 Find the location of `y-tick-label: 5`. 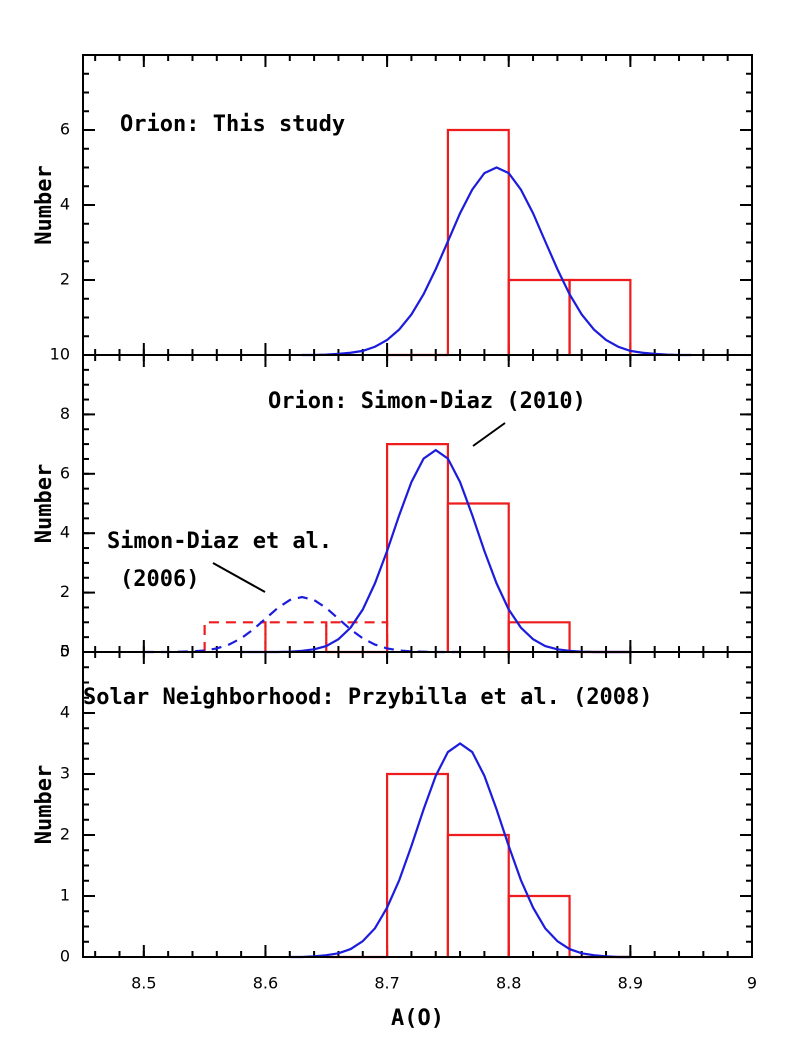

y-tick-label: 5 is located at coordinates (65, 651).